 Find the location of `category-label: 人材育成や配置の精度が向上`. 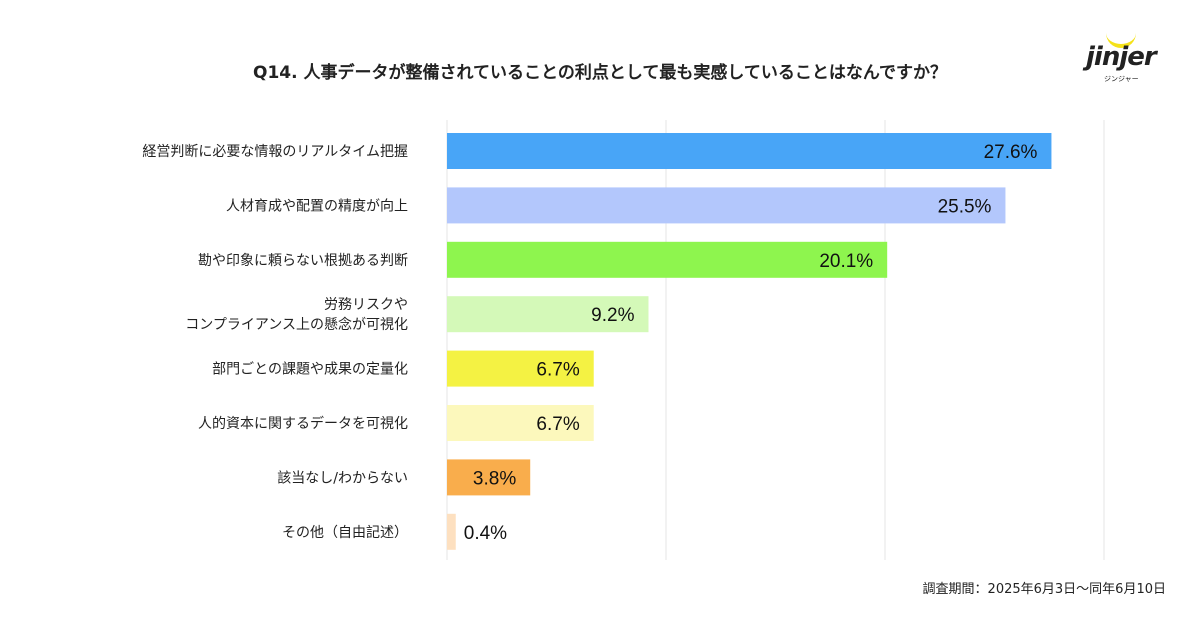

category-label: 人材育成や配置の精度が向上 is located at coordinates (317, 206).